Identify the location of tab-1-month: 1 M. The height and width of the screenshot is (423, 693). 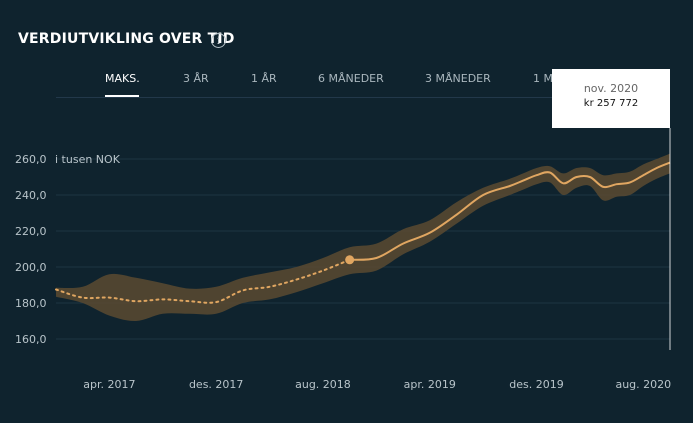
(543, 78).